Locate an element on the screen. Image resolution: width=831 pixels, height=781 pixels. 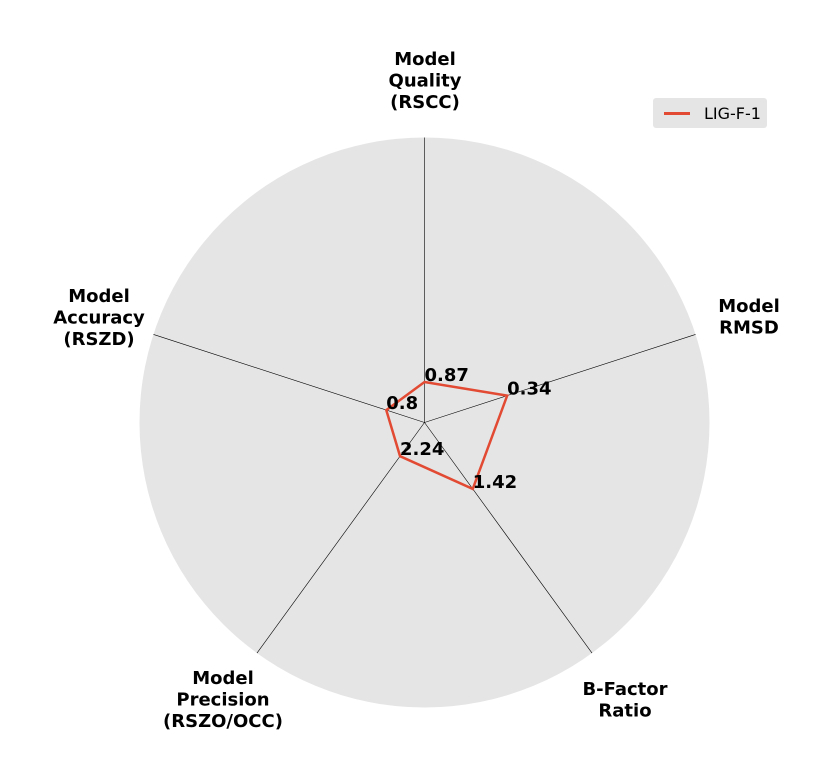
axis-label: B-Factor Ratio is located at coordinates (624, 700).